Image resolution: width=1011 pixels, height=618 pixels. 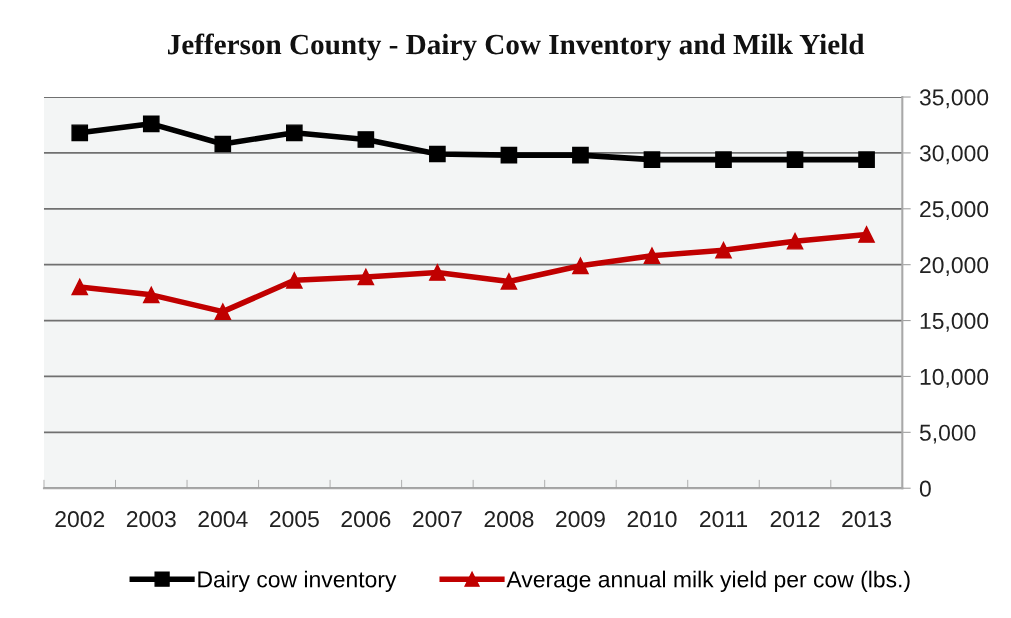 I want to click on y-tick-label: 15,000, so click(x=954, y=322).